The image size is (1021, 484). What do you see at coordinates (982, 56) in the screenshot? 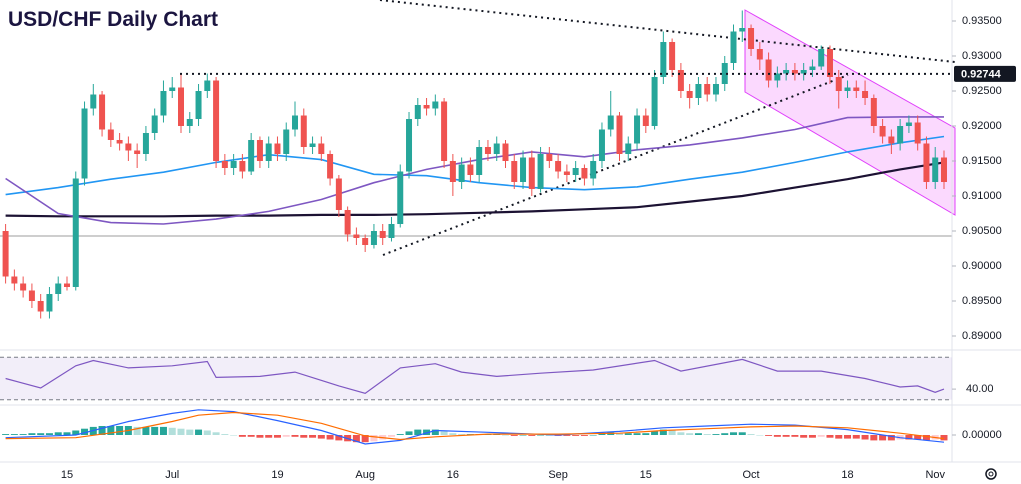
I see `y-tick-label: 0.93000` at bounding box center [982, 56].